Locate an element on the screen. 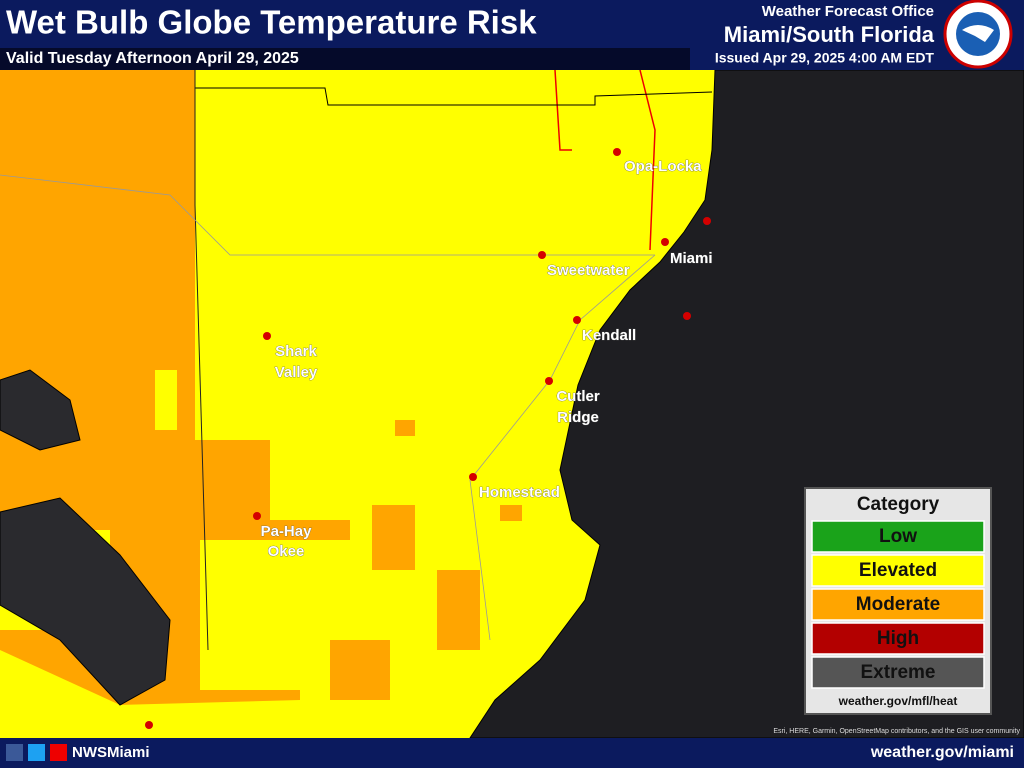 The height and width of the screenshot is (768, 1024). city-label: Opa-Locka is located at coordinates (663, 166).